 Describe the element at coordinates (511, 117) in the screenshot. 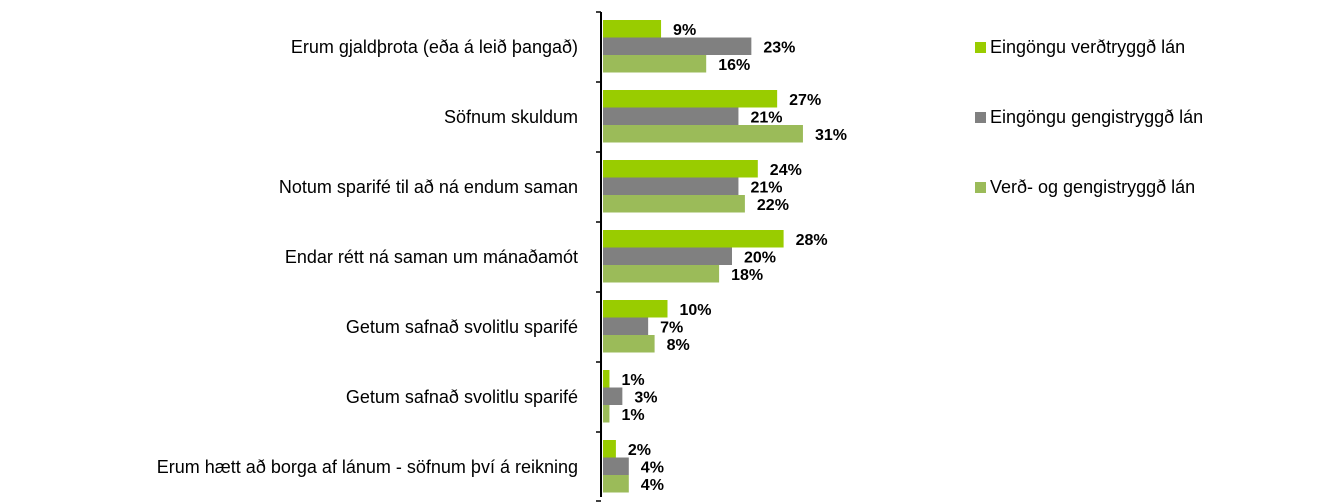

I see `category-label: Söfnum skuldum` at that location.